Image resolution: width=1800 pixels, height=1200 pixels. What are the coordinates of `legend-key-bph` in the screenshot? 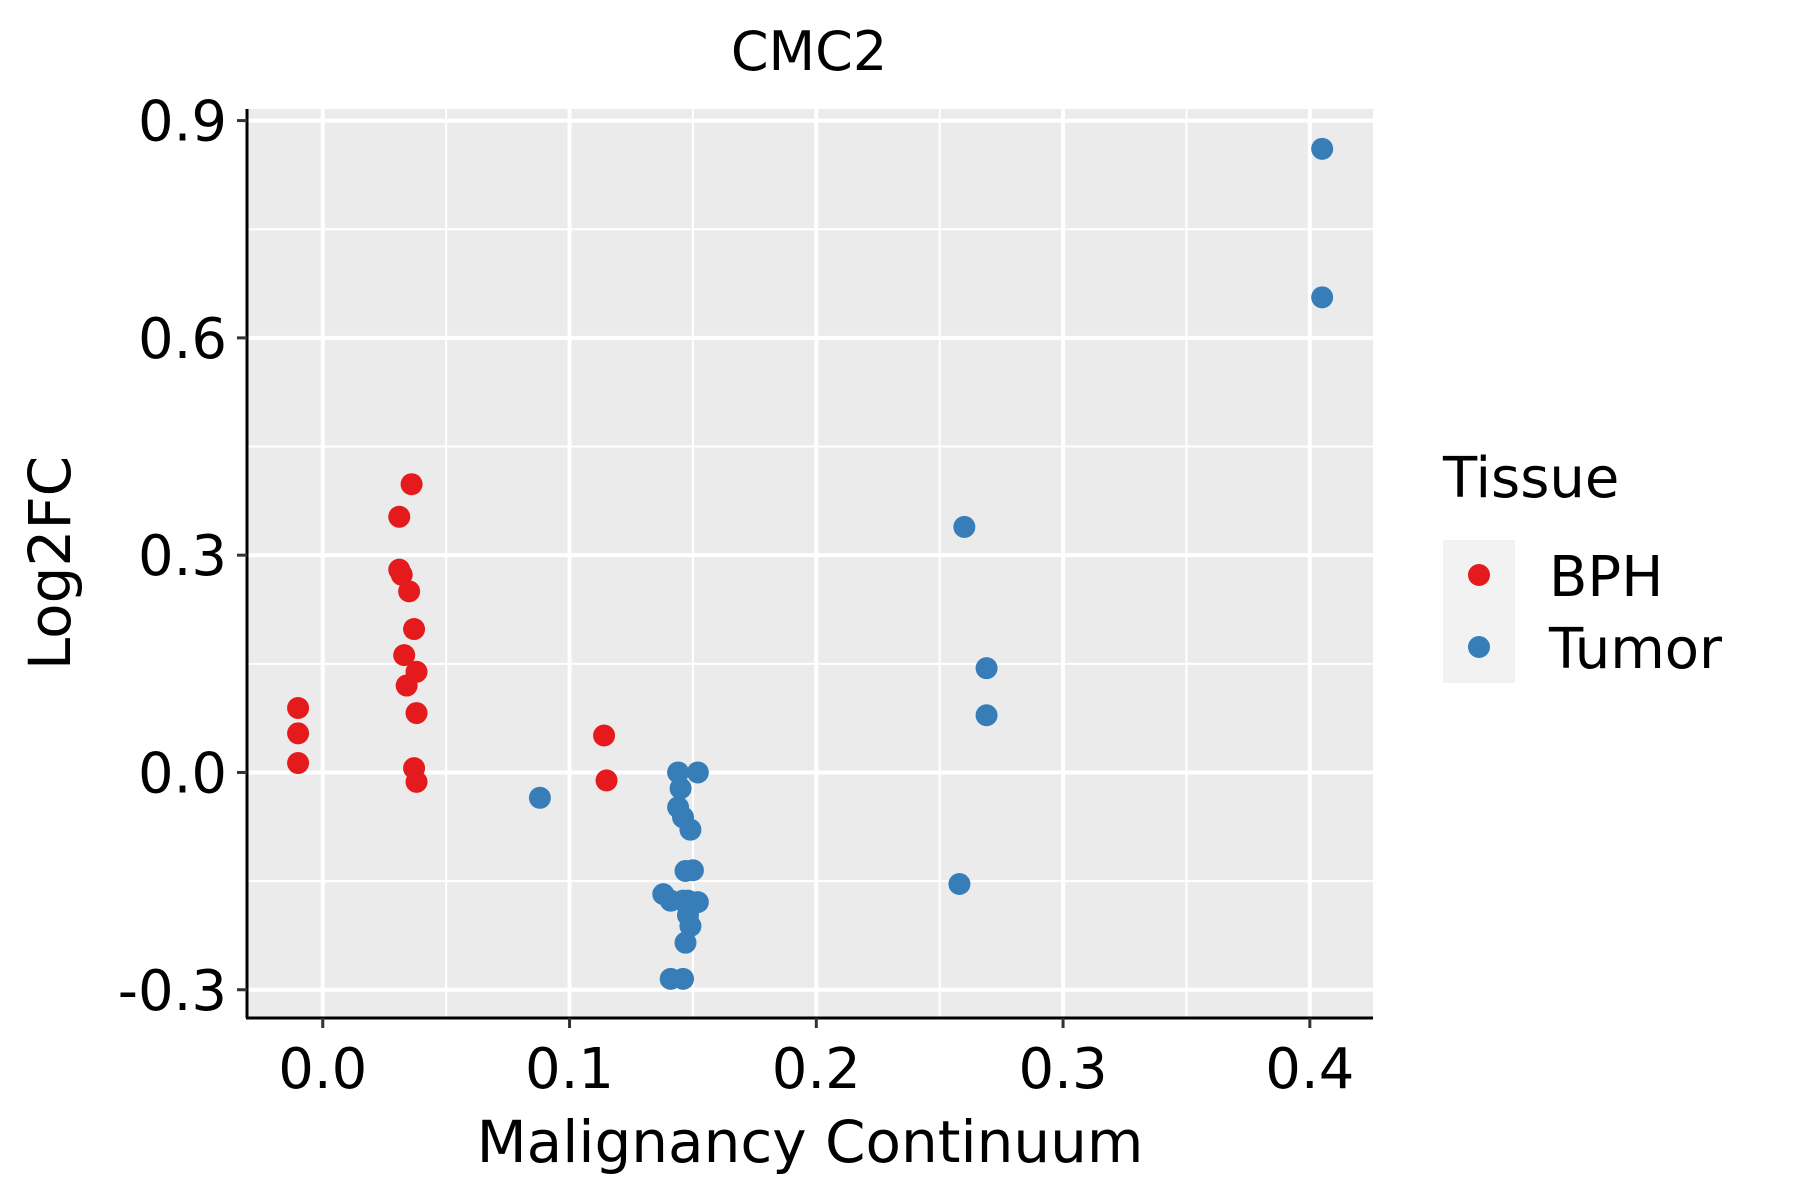 It's located at (1479, 575).